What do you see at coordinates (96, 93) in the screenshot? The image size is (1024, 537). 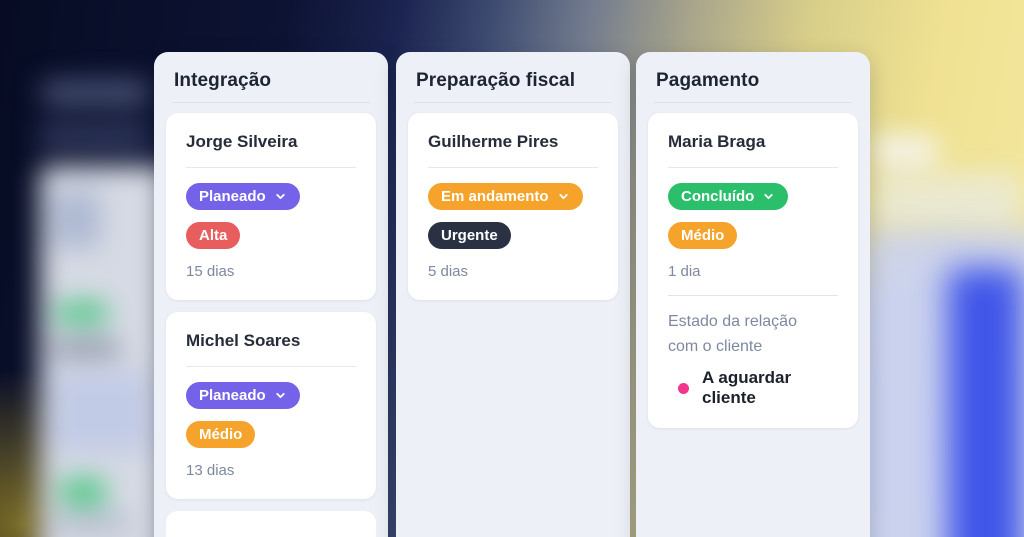 I see `blurred-page-heading` at bounding box center [96, 93].